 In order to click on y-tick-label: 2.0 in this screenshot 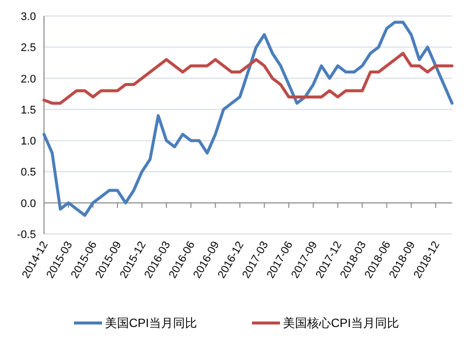, I will do `click(28, 79)`.